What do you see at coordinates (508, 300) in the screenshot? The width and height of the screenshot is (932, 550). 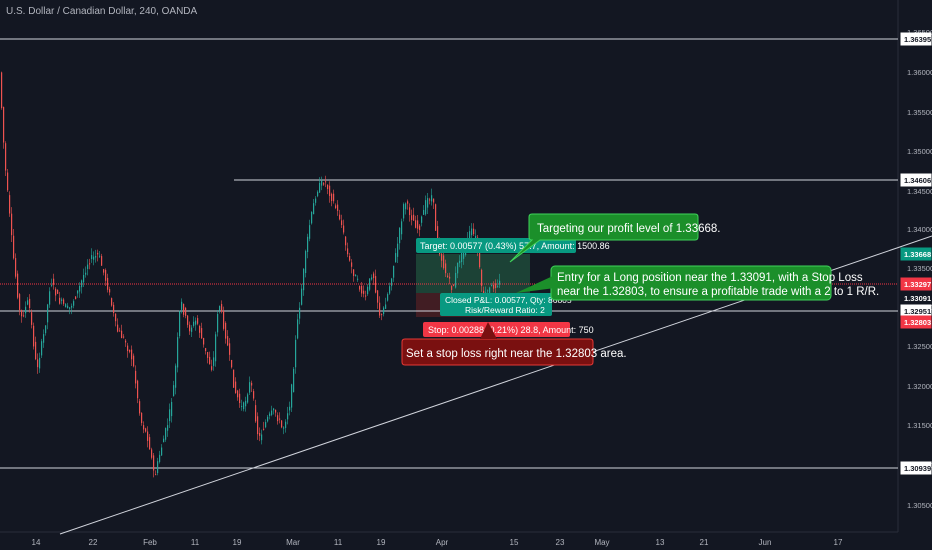 I see `closed-pnl-label: Closed P&L: 0.00577, Qty: 86805` at bounding box center [508, 300].